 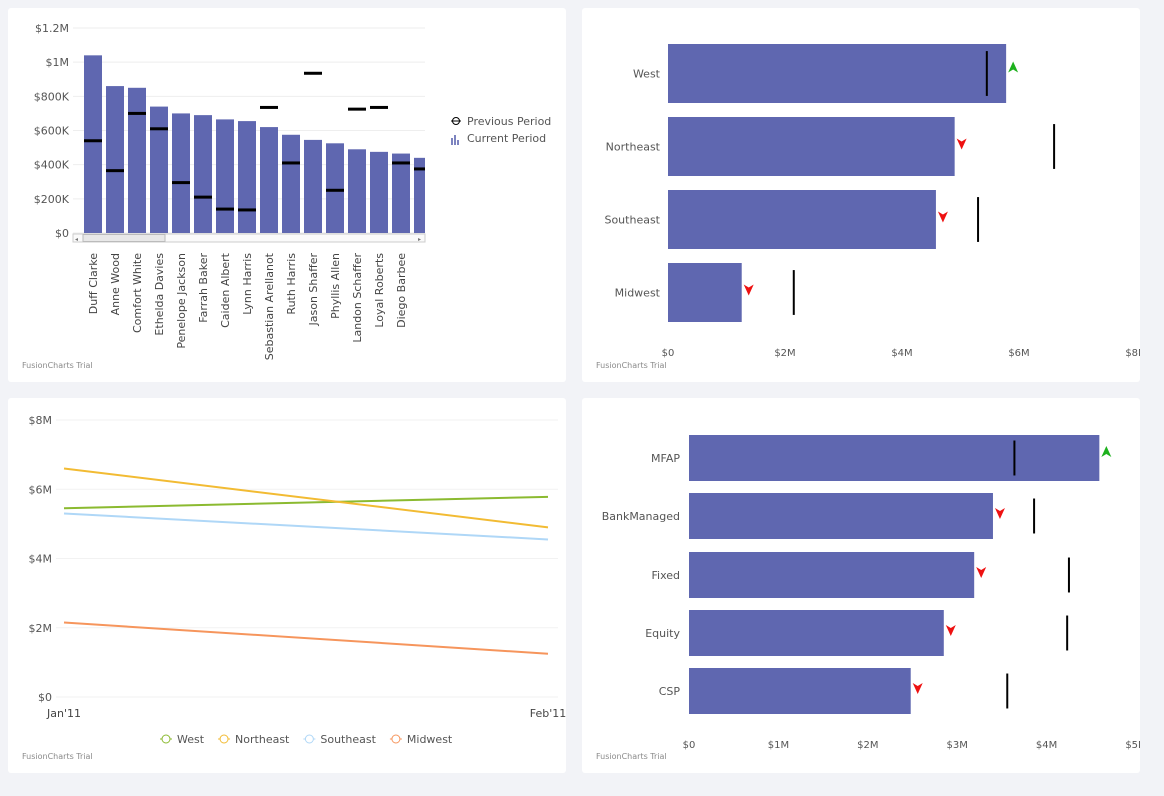 I want to click on x-tick-label: Phyllis Allen, so click(x=335, y=286).